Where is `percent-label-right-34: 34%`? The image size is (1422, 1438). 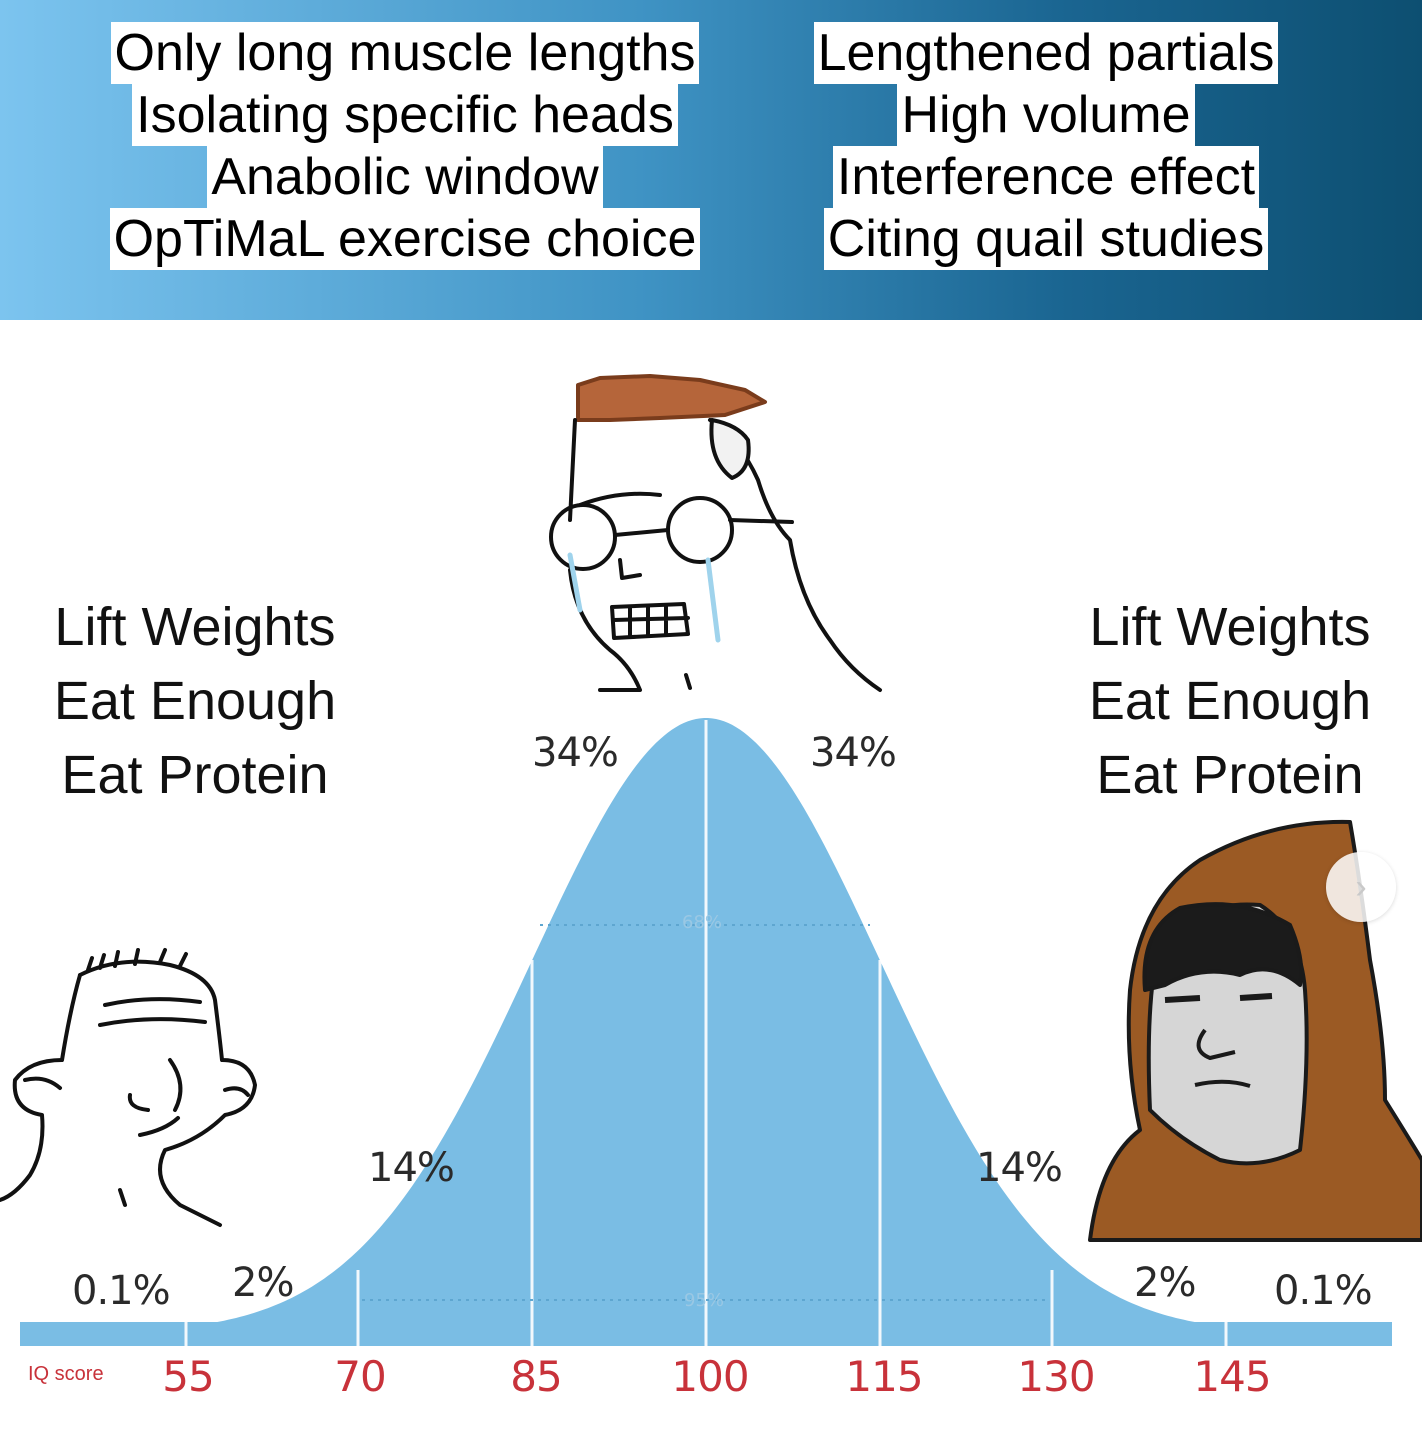 percent-label-right-34: 34% is located at coordinates (853, 753).